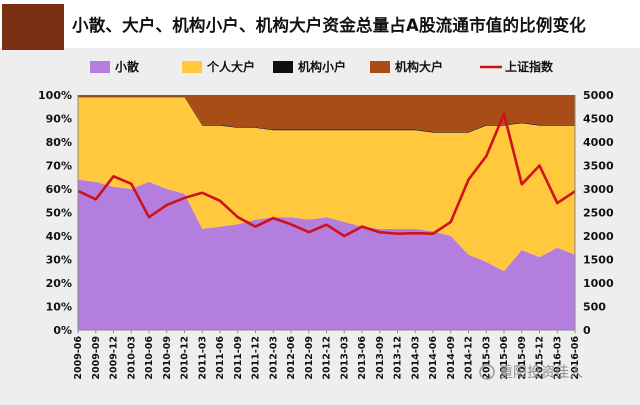  Describe the element at coordinates (557, 358) in the screenshot. I see `x-tick-label: 2016-03` at that location.